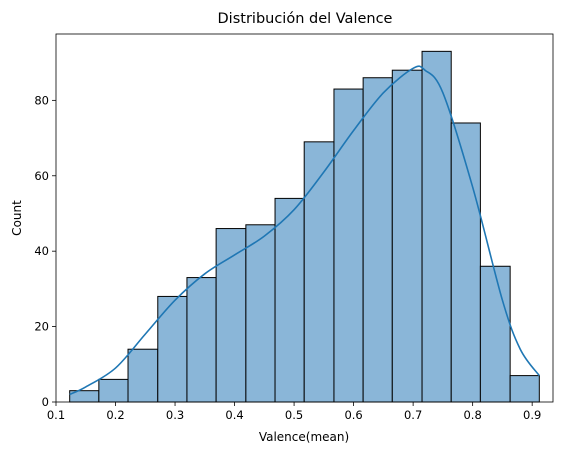 The height and width of the screenshot is (455, 562). What do you see at coordinates (41, 327) in the screenshot?
I see `y-tick-label: 20` at bounding box center [41, 327].